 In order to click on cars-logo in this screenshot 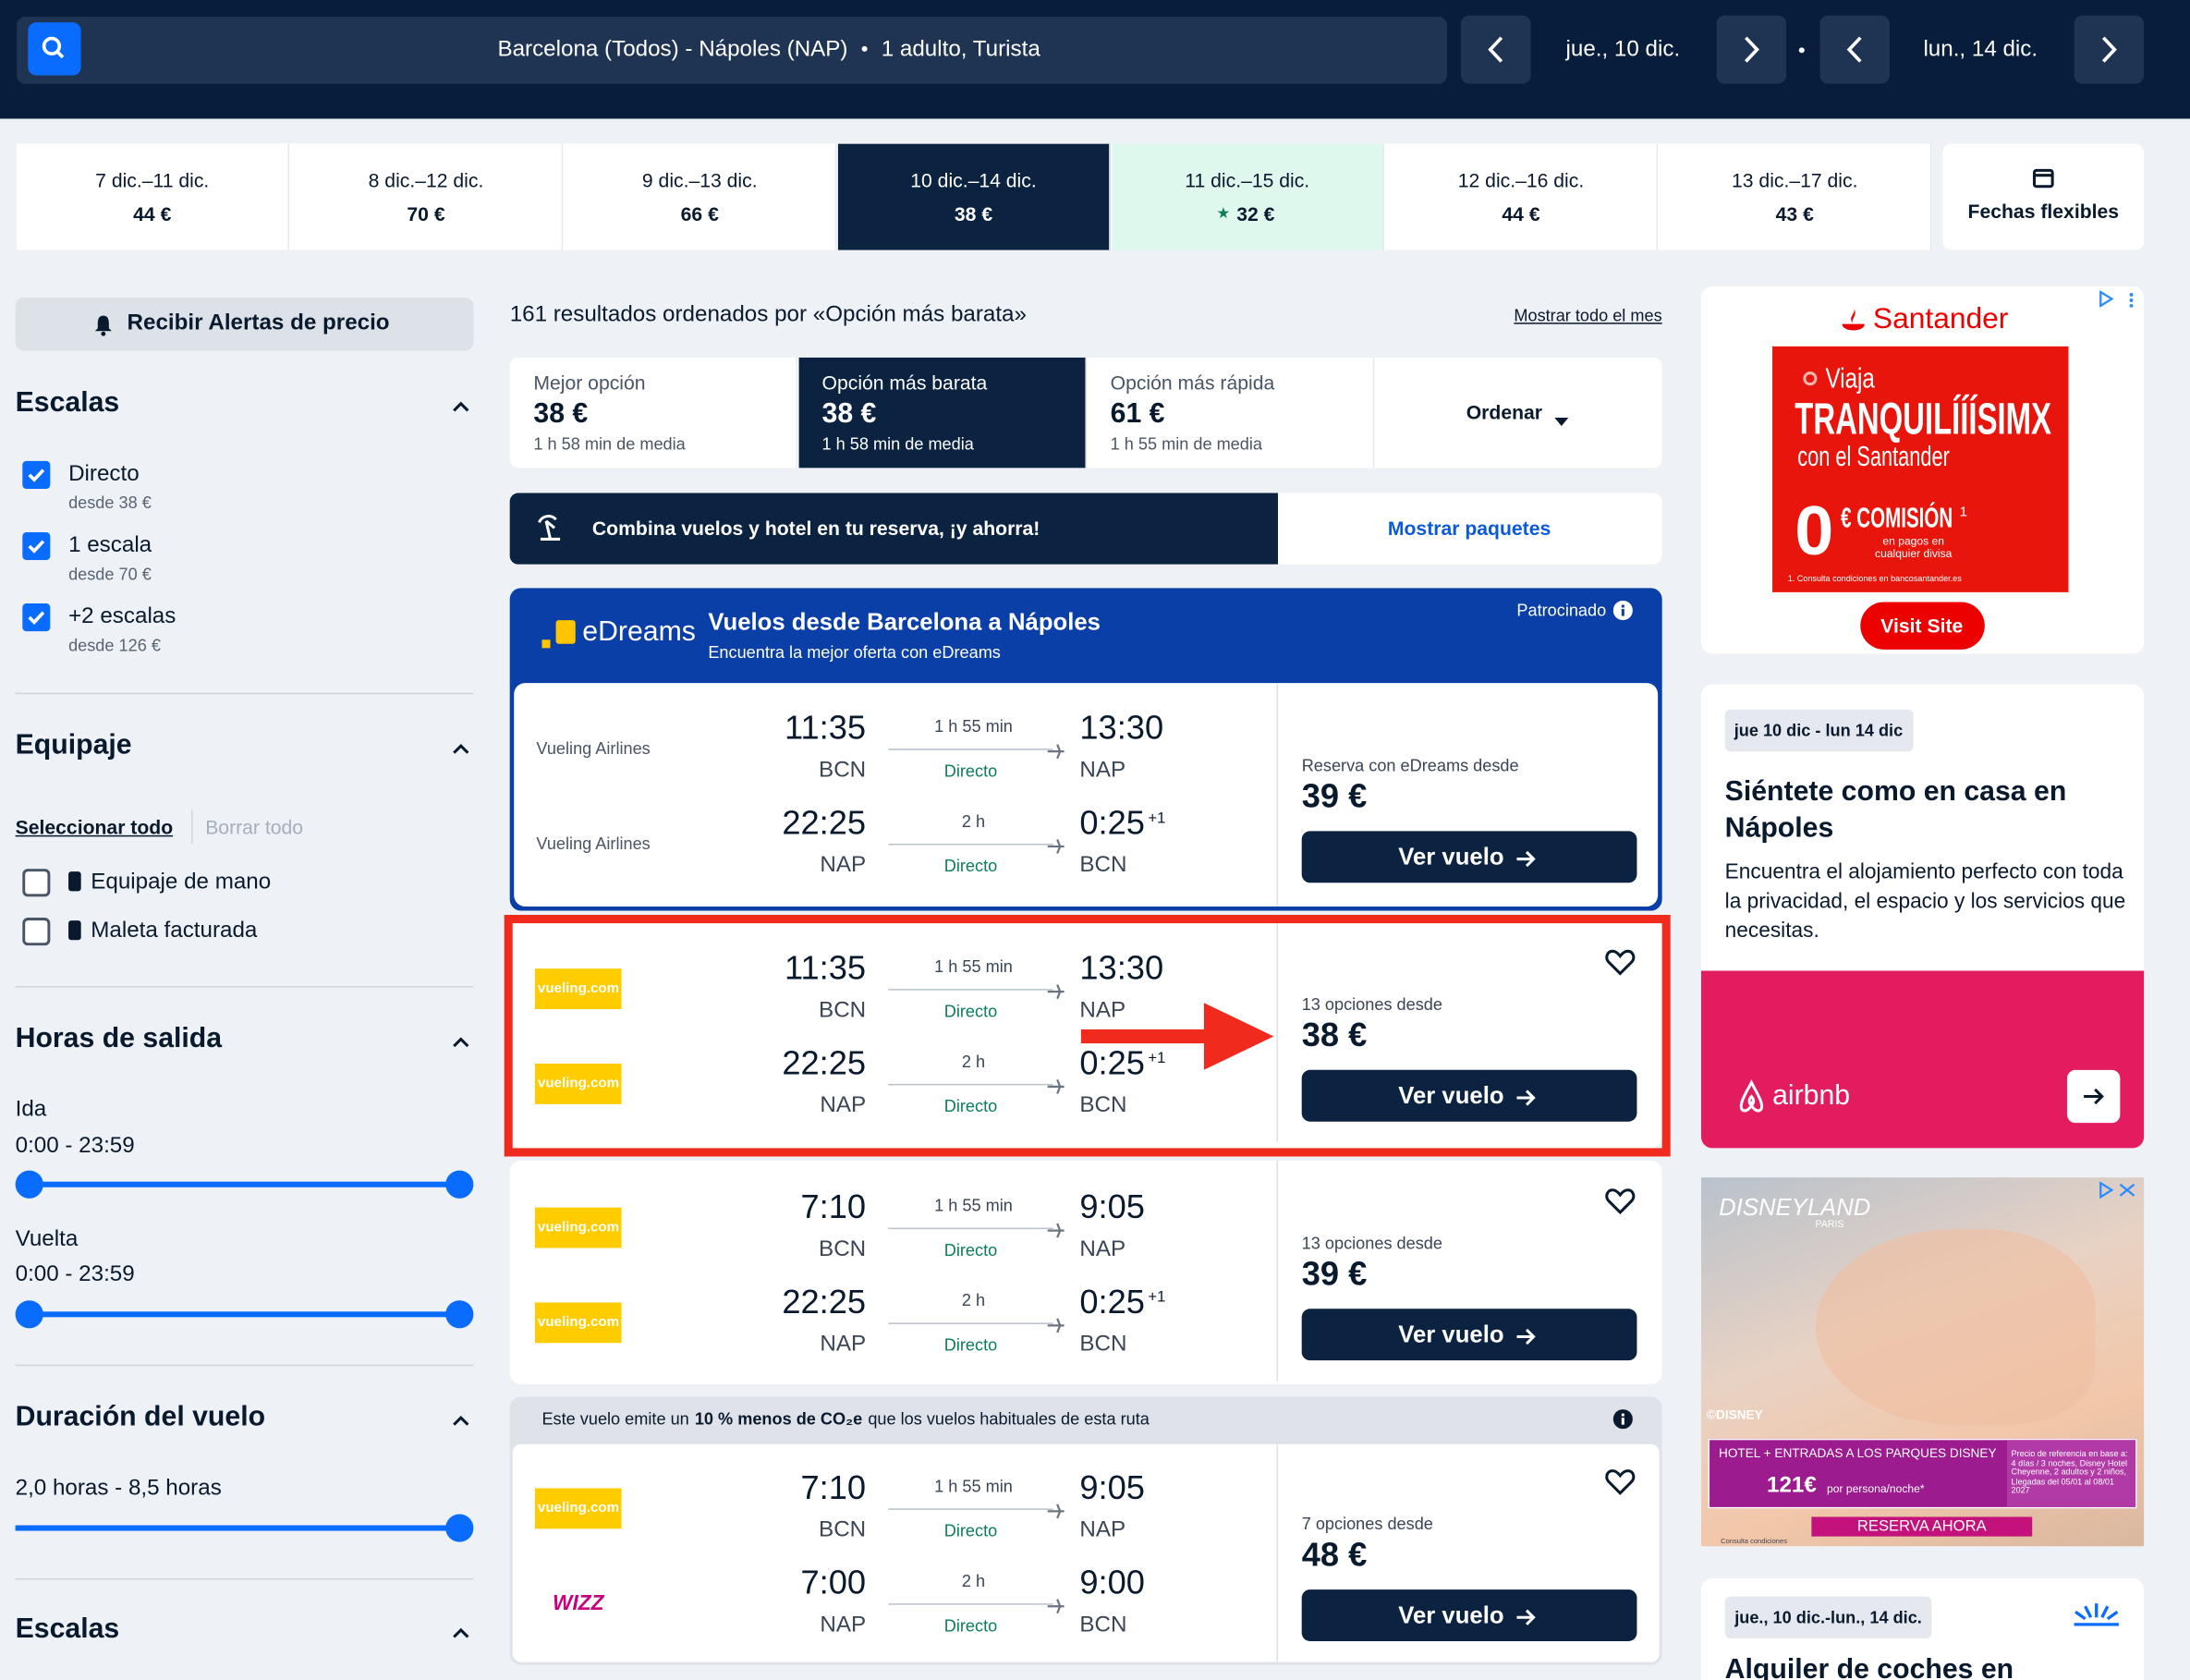, I will do `click(2097, 1613)`.